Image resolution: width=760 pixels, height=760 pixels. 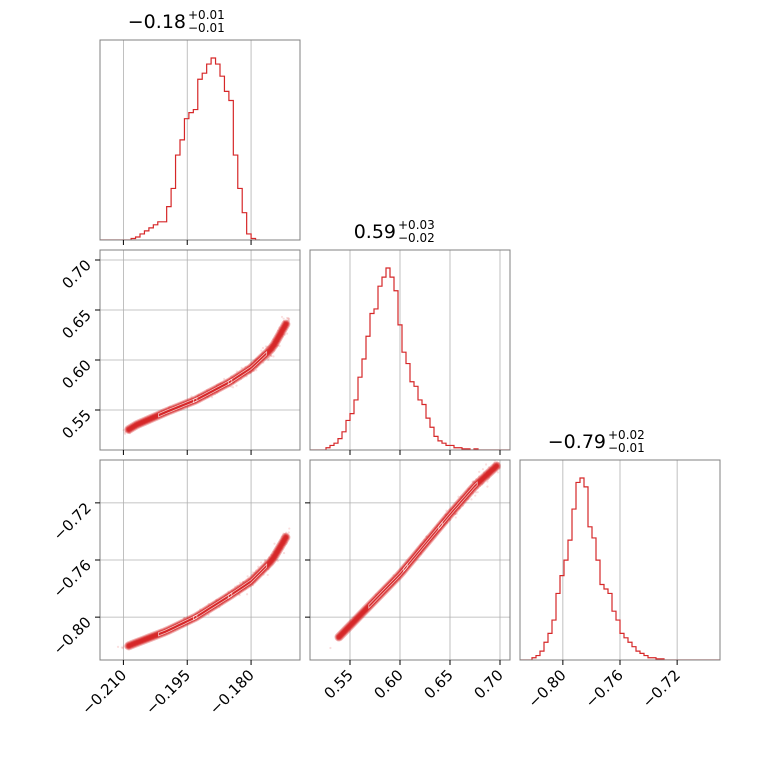 What do you see at coordinates (488, 684) in the screenshot?
I see `x-tick-label: 0.70` at bounding box center [488, 684].